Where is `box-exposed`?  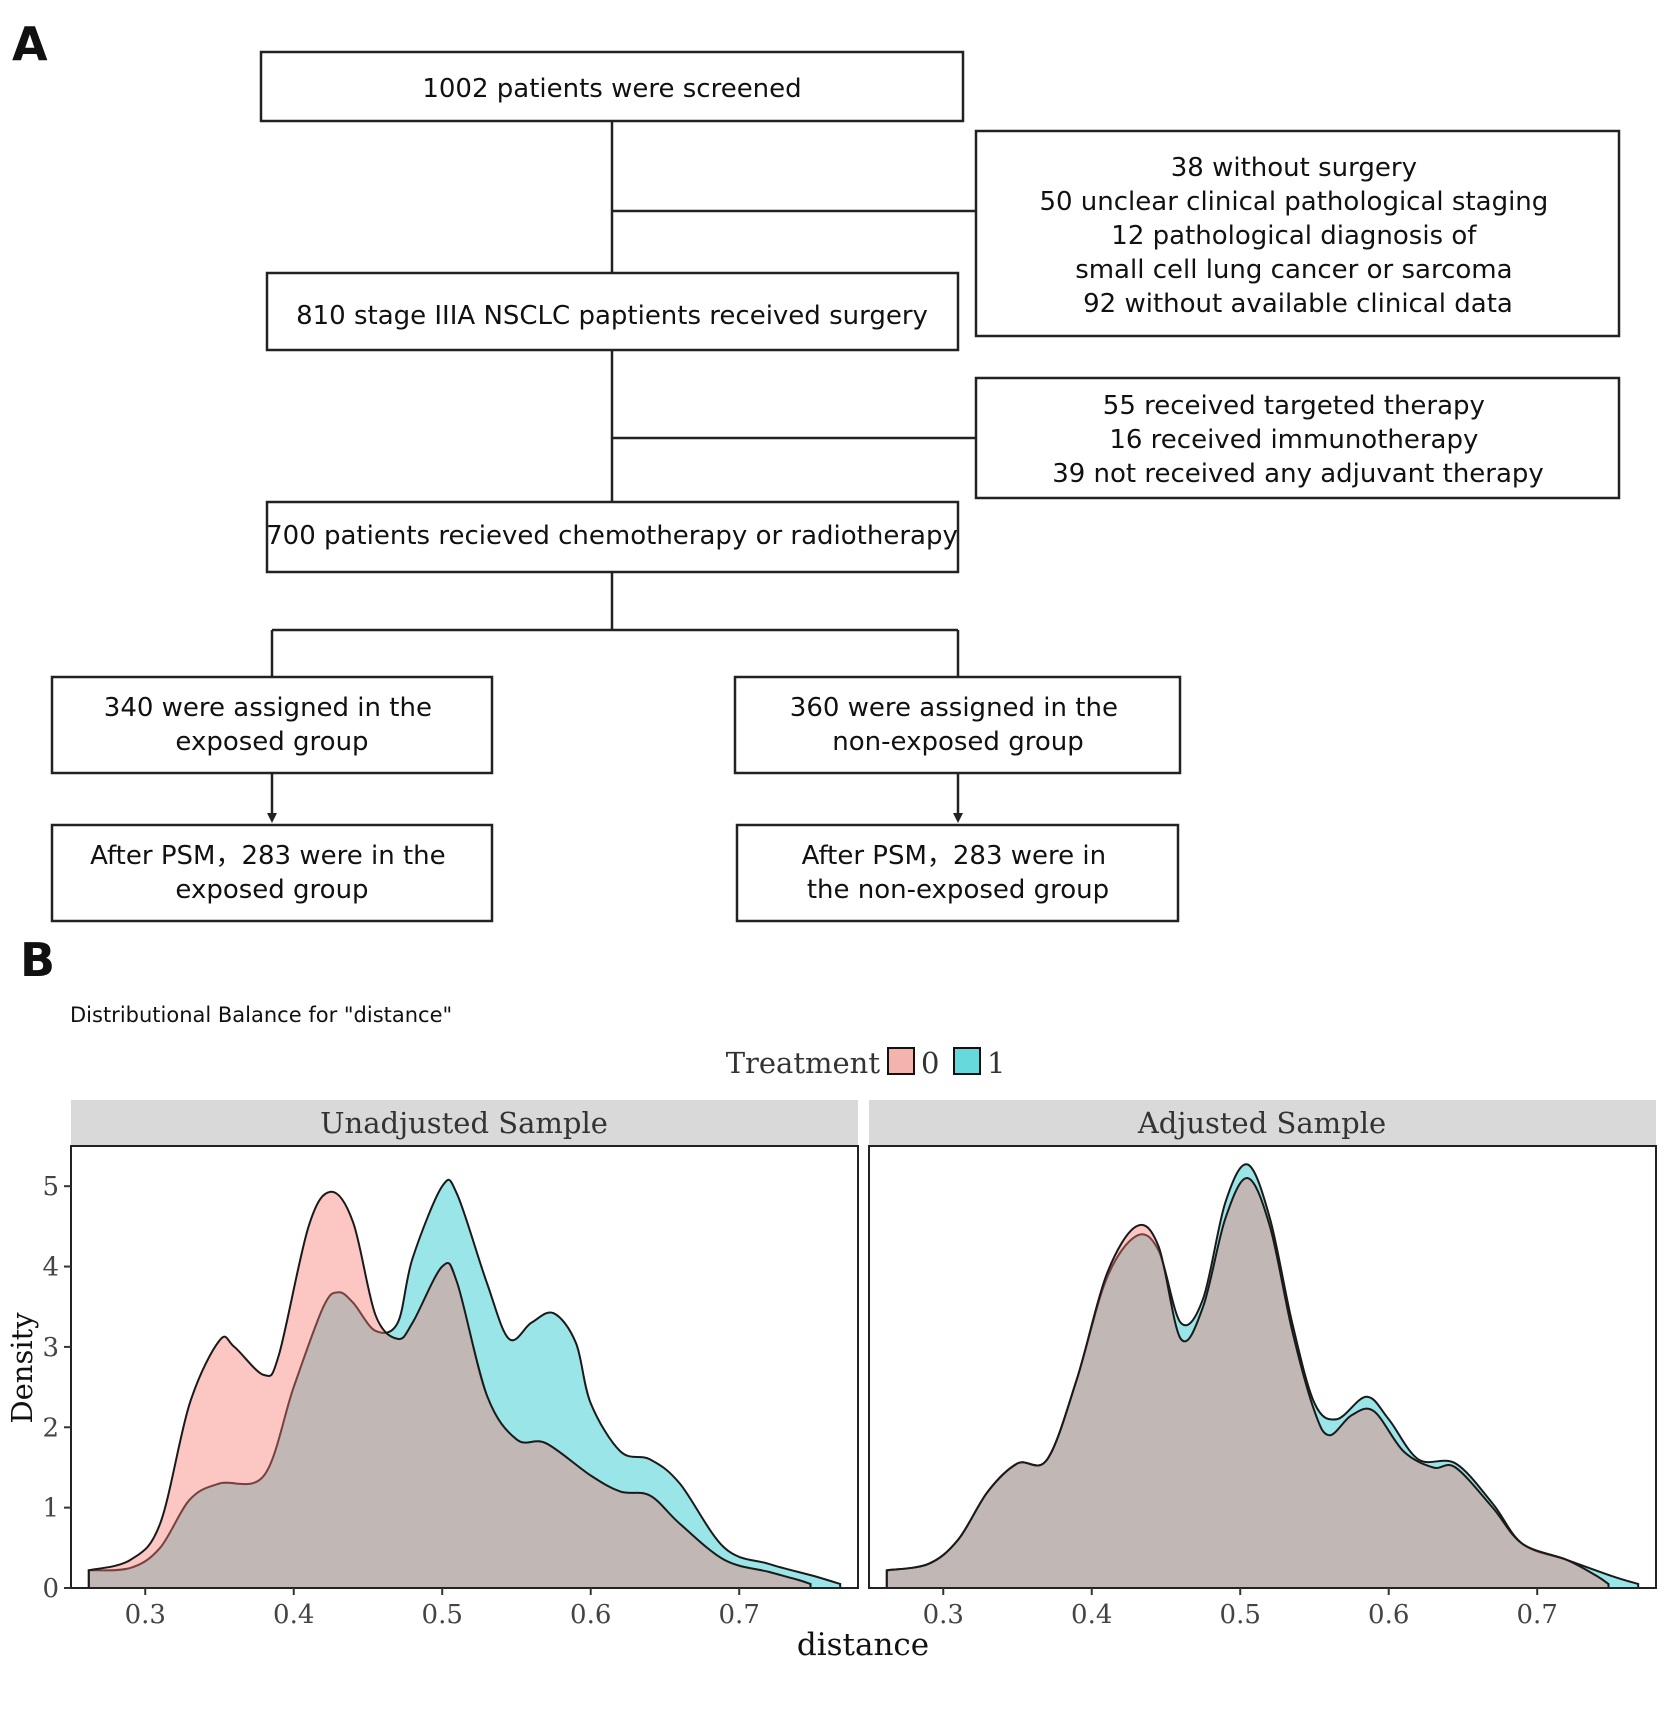 box-exposed is located at coordinates (272, 725).